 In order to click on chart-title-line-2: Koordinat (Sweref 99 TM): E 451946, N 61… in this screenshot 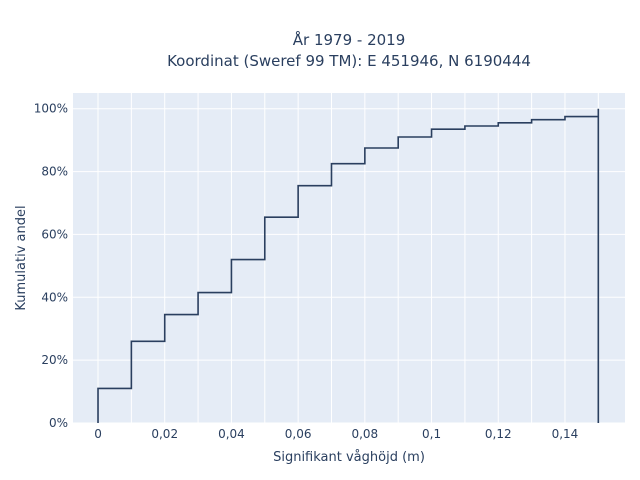, I will do `click(349, 61)`.